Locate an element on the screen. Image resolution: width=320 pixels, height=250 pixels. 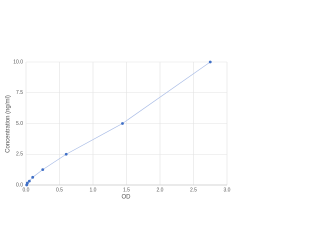
y-axis-title: Concentration (ng/ml) is located at coordinates (9, 124).